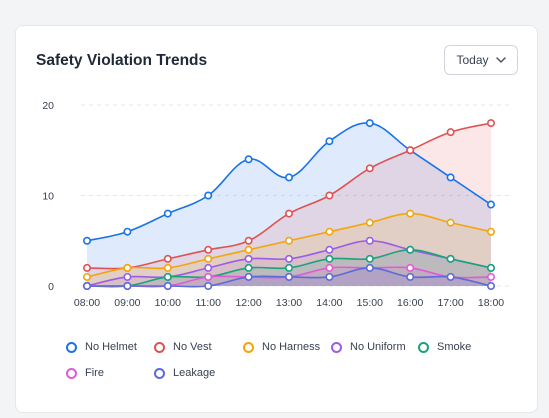 The image size is (549, 418). Describe the element at coordinates (450, 303) in the screenshot. I see `x-tick-label: 17:00` at that location.